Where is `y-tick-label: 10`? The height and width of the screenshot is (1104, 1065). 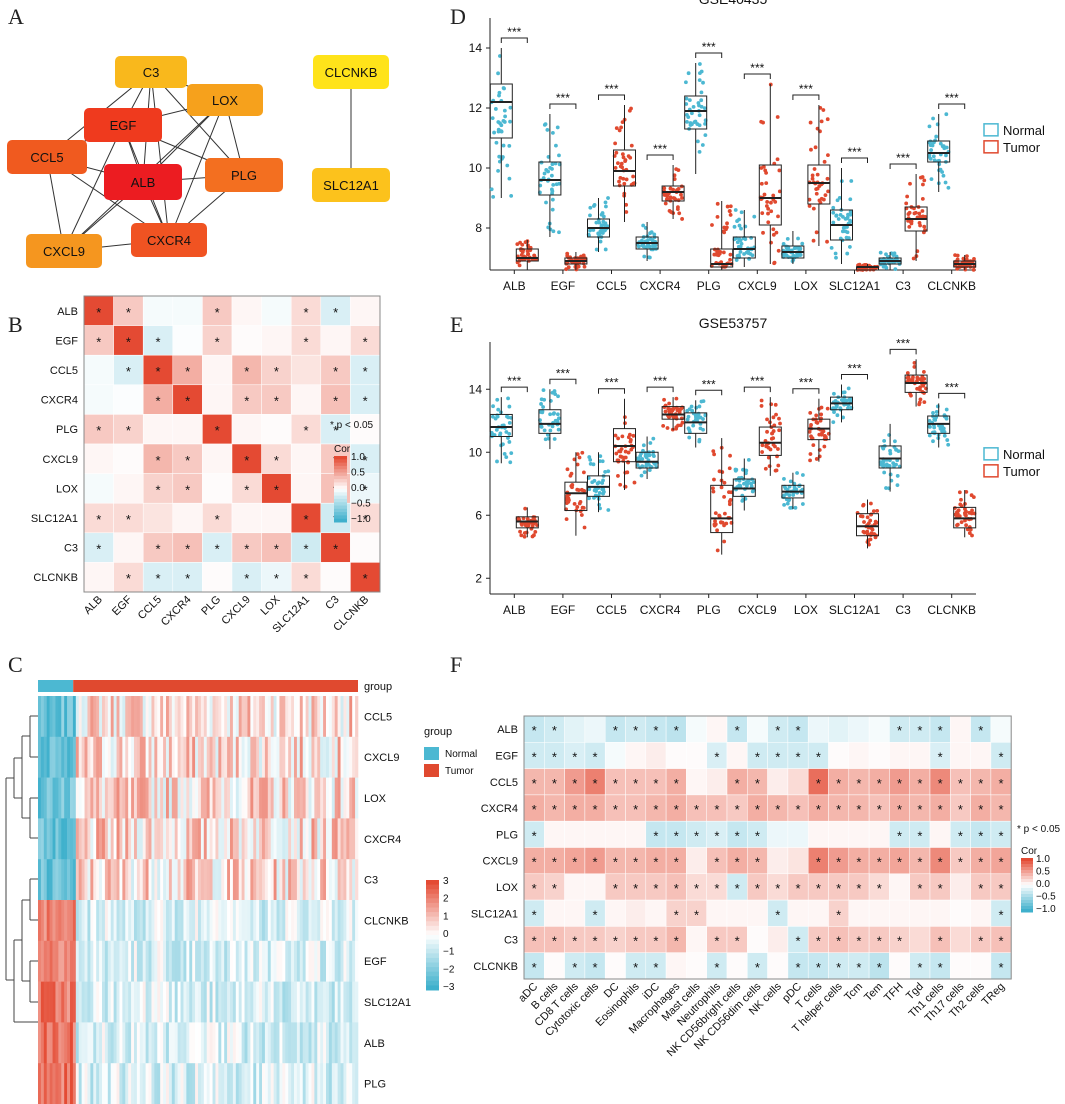 y-tick-label: 10 is located at coordinates (476, 452).